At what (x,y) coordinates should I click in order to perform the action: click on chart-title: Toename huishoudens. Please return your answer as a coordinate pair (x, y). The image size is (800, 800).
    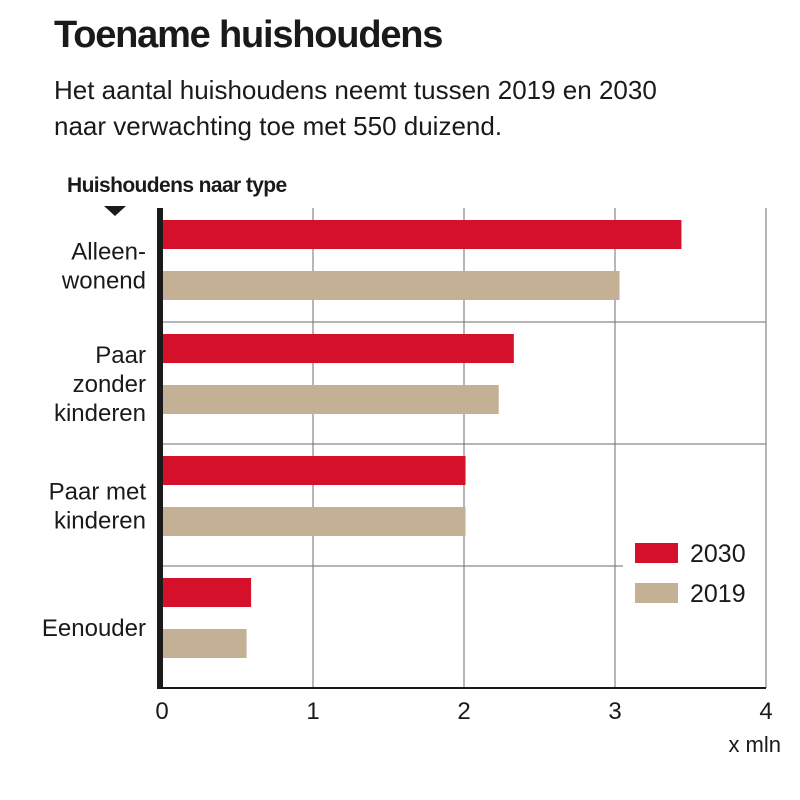
    Looking at the image, I should click on (248, 35).